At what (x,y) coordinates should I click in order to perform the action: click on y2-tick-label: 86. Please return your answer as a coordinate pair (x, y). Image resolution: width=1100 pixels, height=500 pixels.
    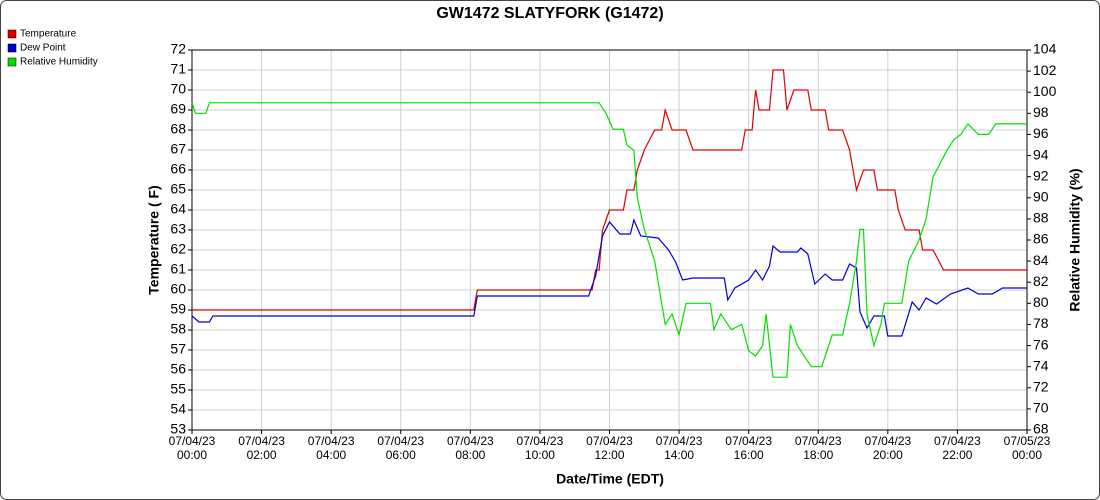
    Looking at the image, I should click on (1041, 239).